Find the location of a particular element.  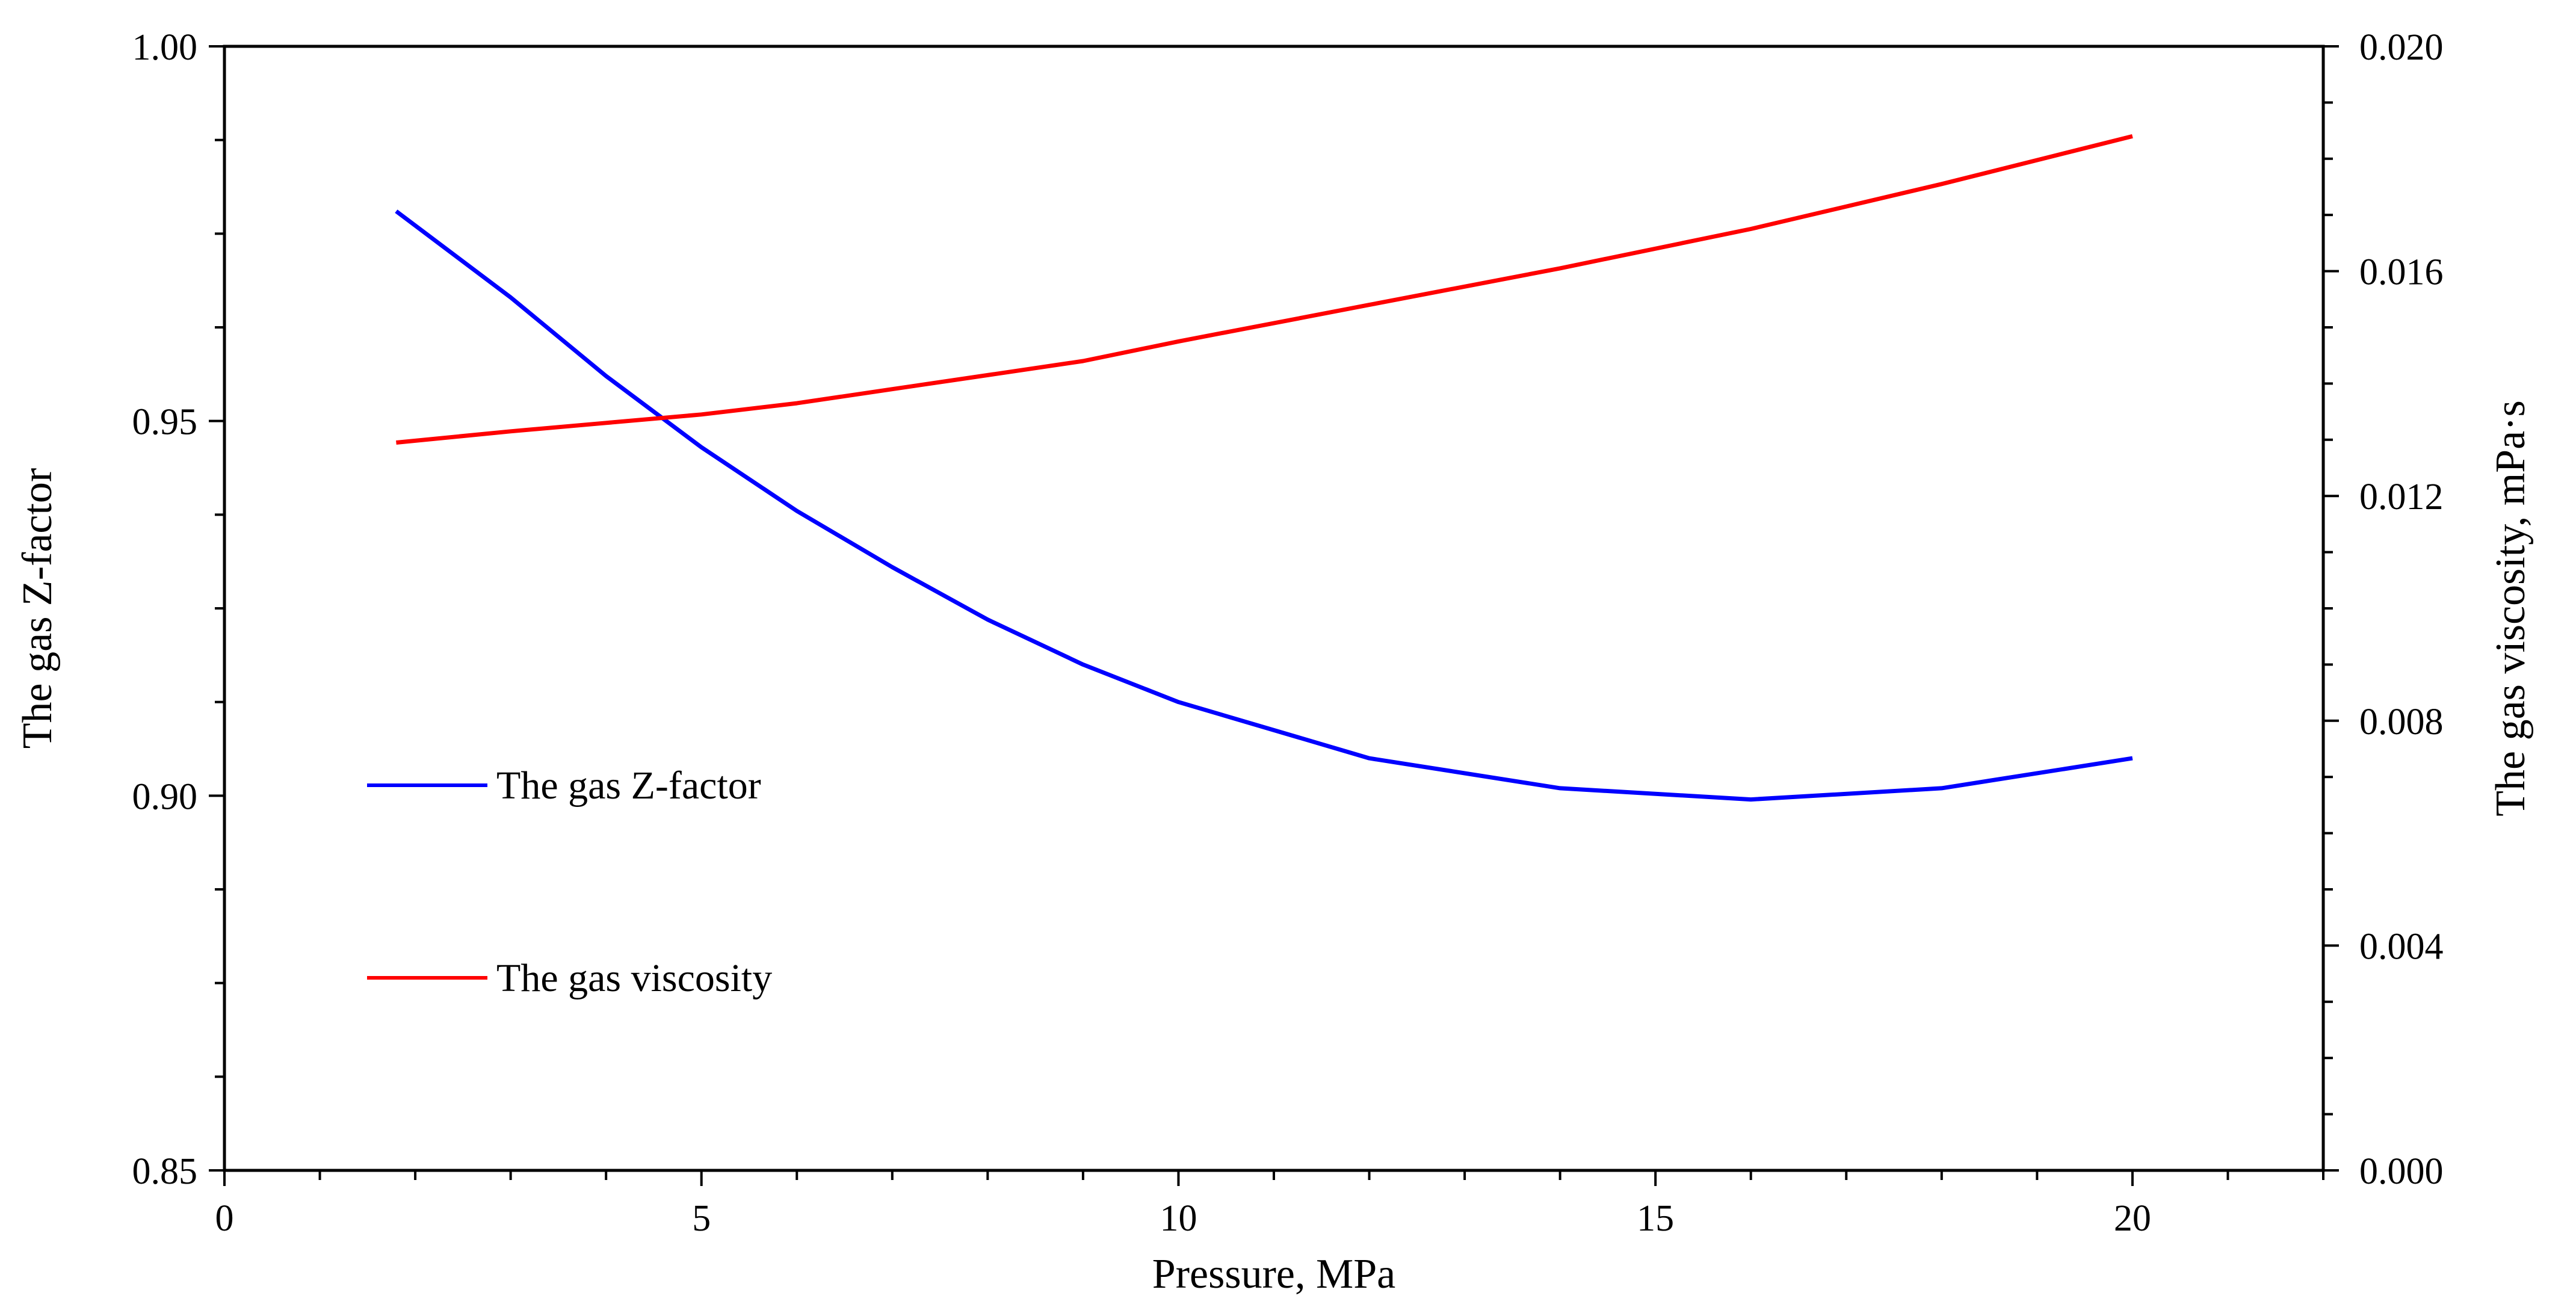

y2-tick-label: 0.020 is located at coordinates (2401, 47).